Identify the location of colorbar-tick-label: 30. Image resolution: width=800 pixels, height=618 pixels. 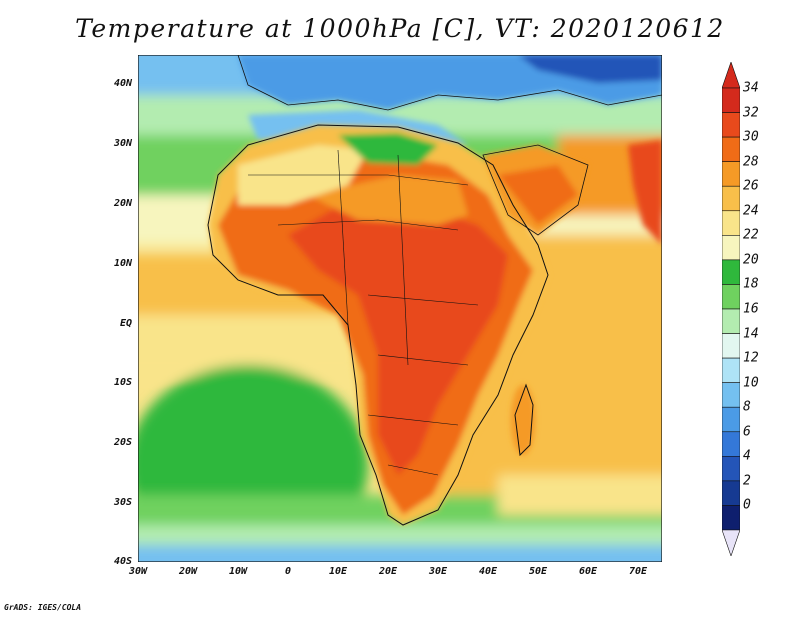
(751, 137).